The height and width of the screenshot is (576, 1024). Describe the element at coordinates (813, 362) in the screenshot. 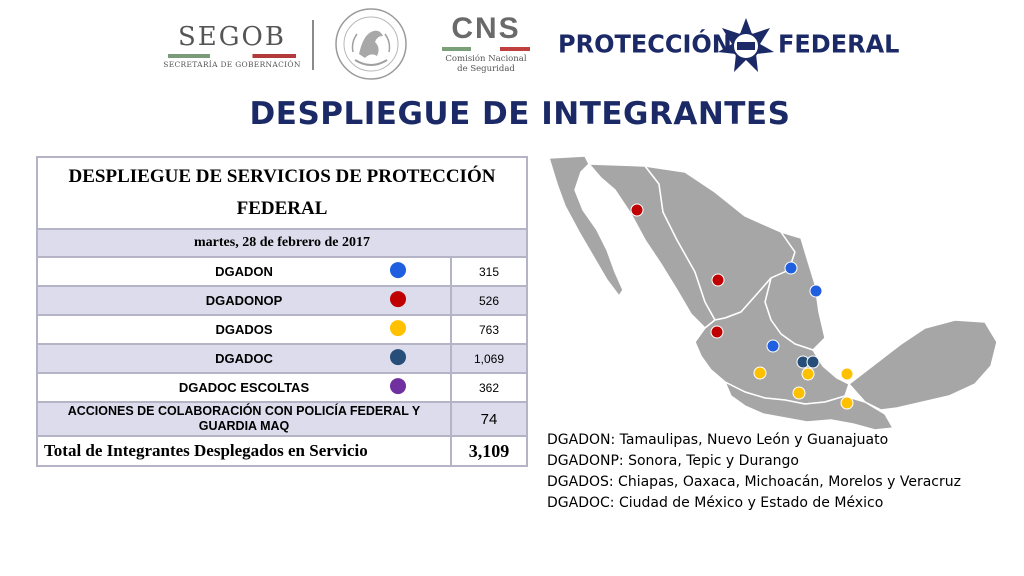

I see `map-marker-dgadoc` at that location.